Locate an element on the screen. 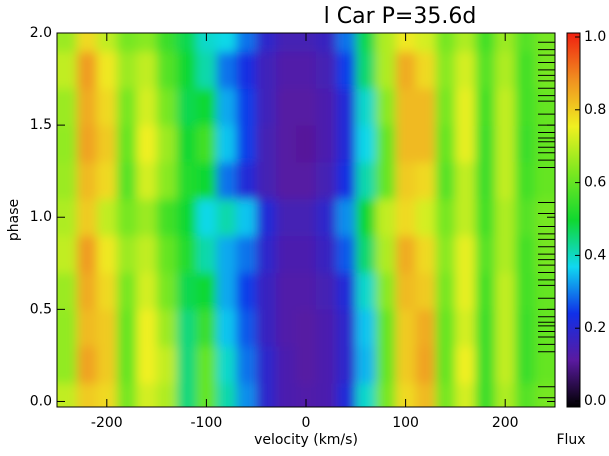 This screenshot has width=609, height=456. colorbar-tick-label: 0.6 is located at coordinates (595, 183).